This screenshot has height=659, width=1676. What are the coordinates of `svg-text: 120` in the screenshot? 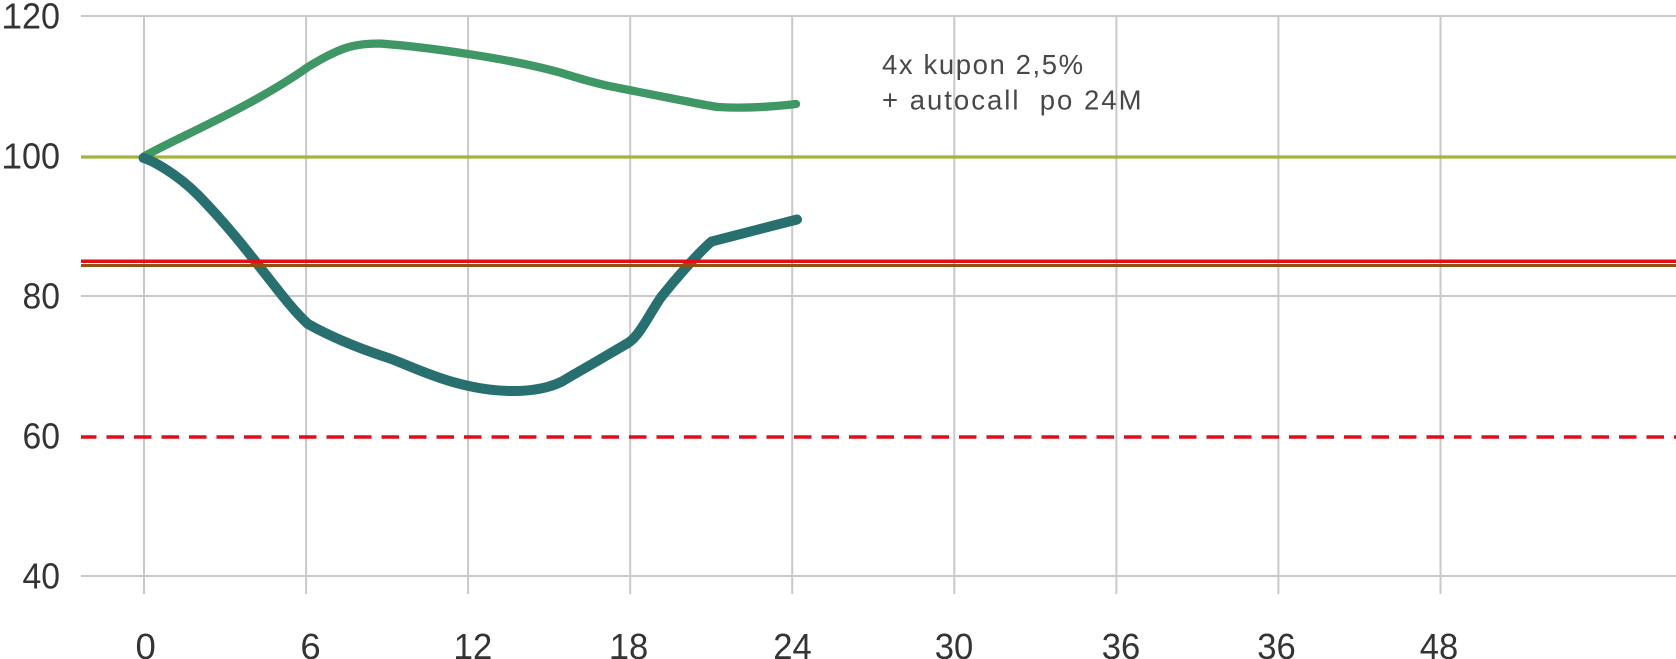 It's located at (31, 18).